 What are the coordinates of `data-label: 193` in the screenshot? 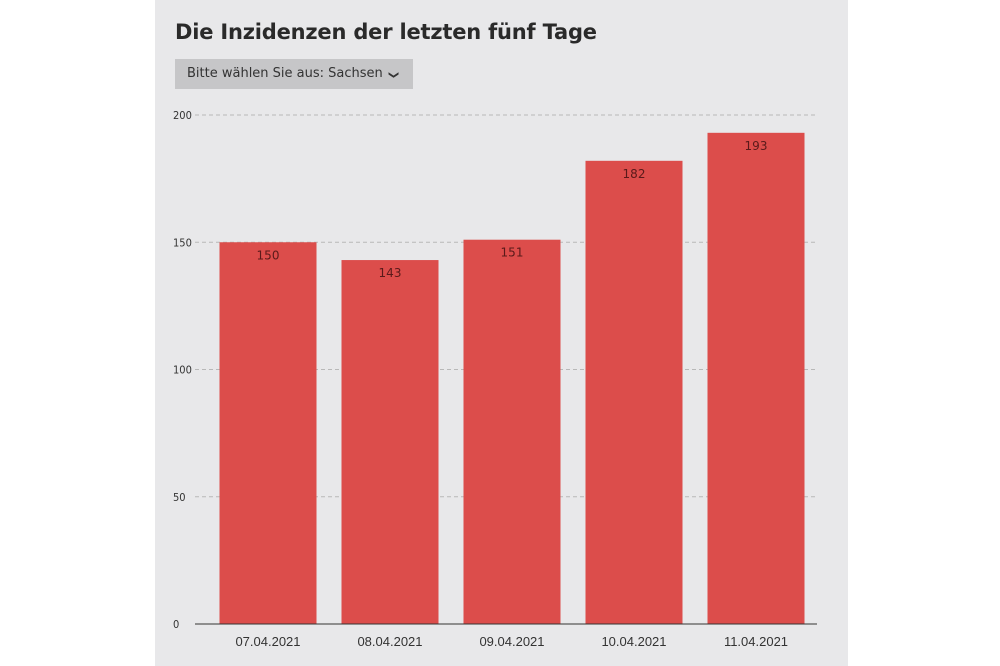 It's located at (756, 146).